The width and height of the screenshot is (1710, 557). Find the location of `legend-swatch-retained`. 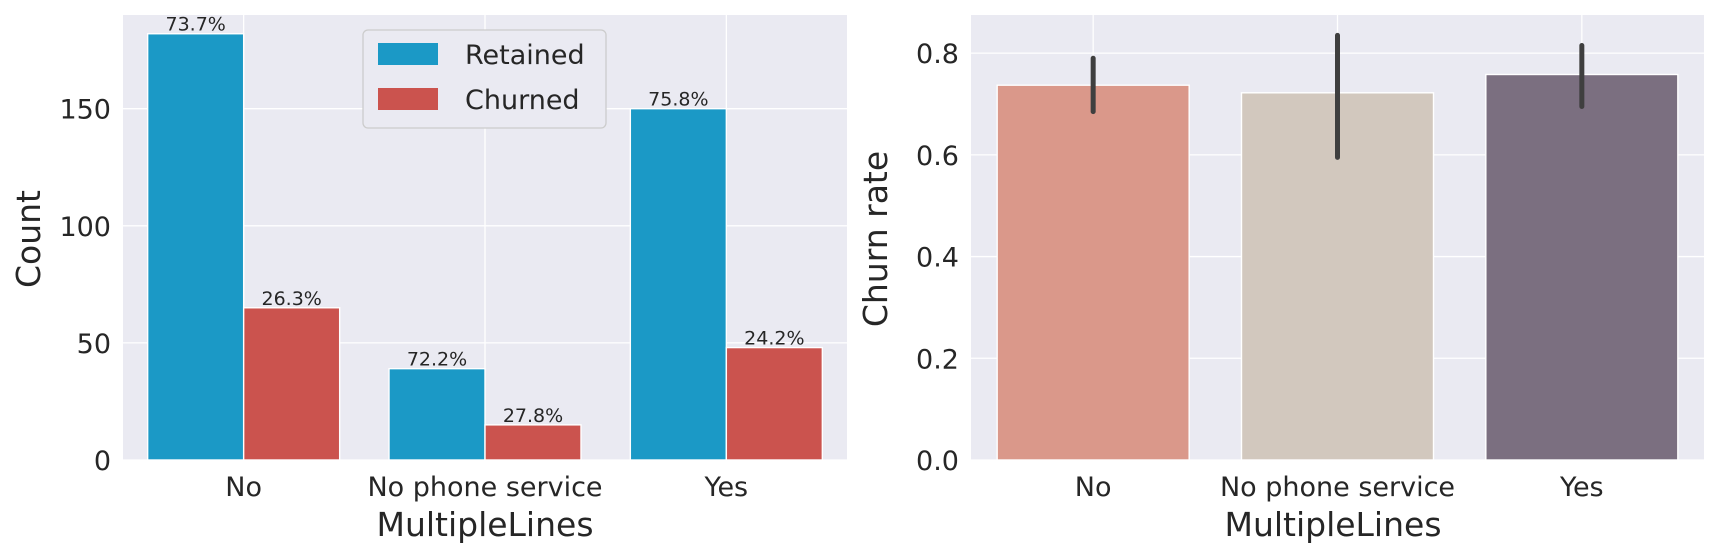

legend-swatch-retained is located at coordinates (408, 54).